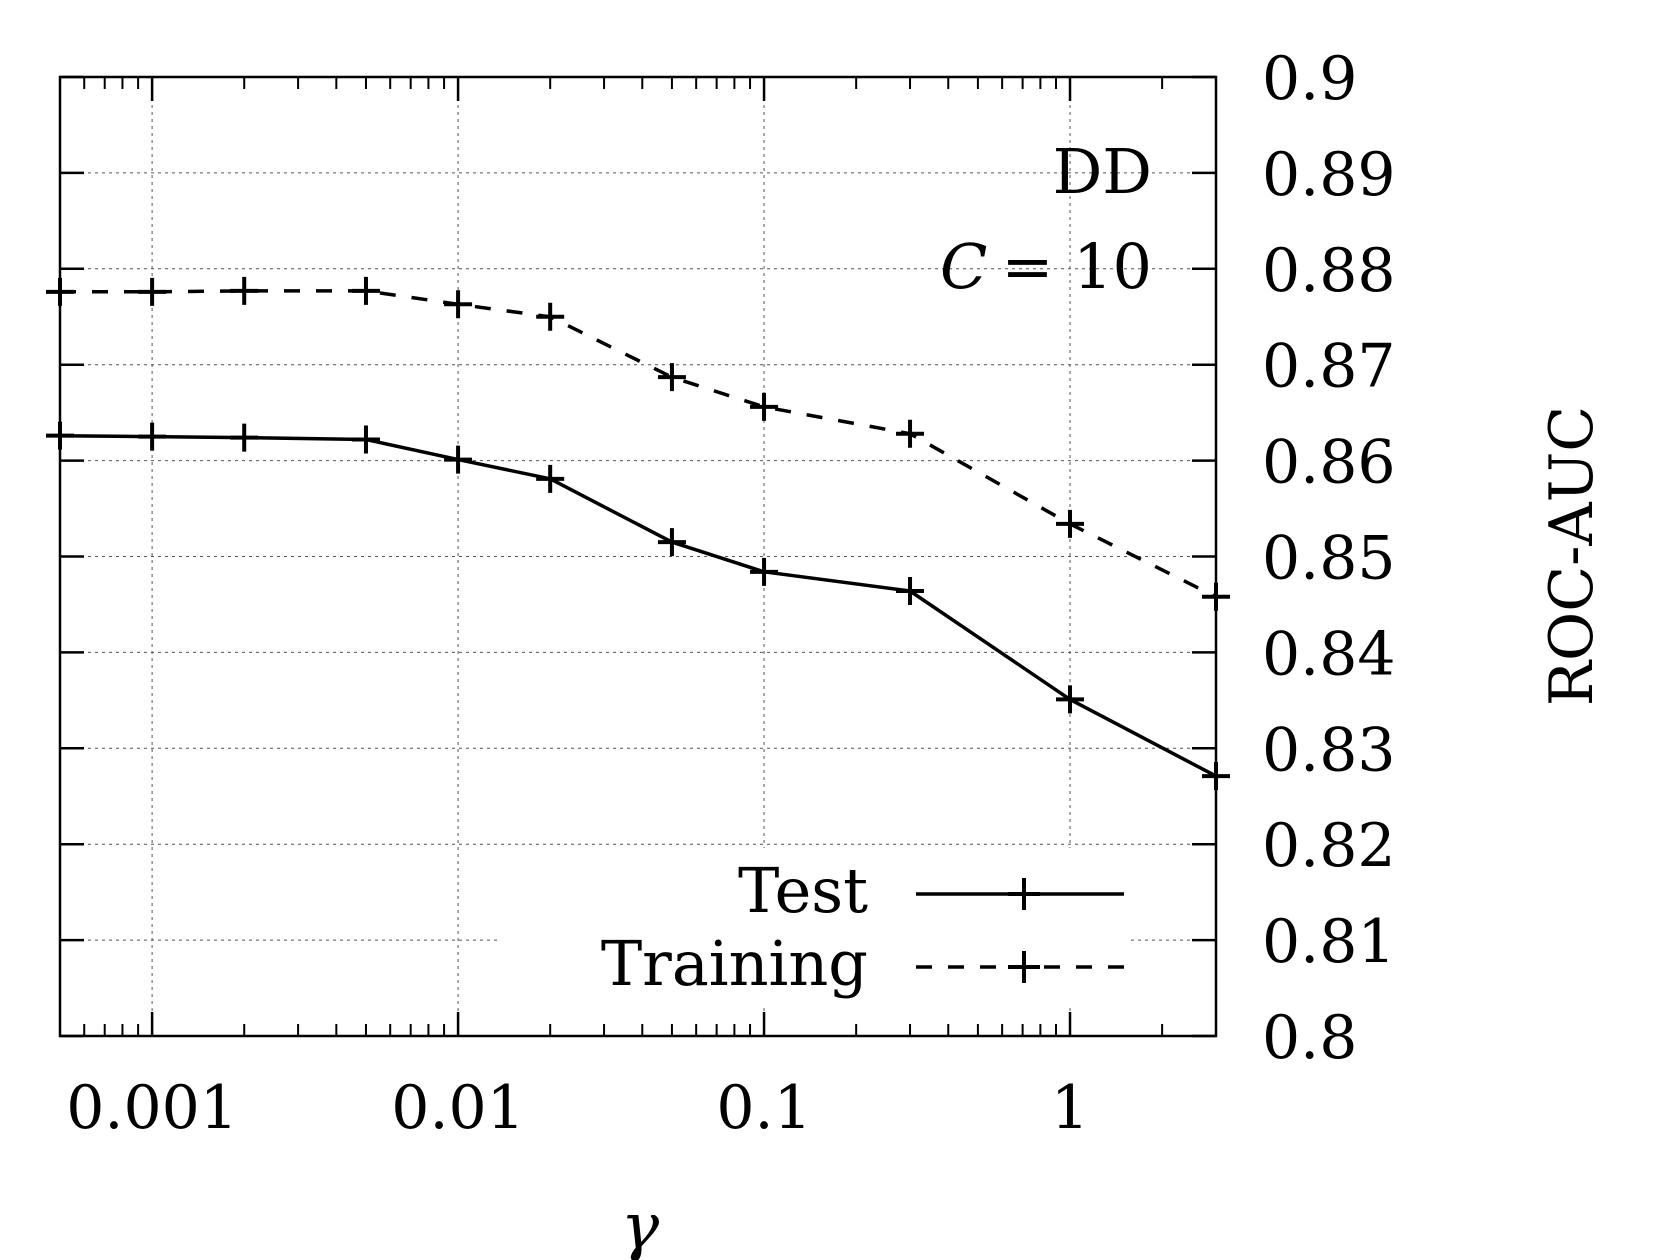 The height and width of the screenshot is (1260, 1679). Describe the element at coordinates (803, 890) in the screenshot. I see `legend-label-test: Test` at that location.